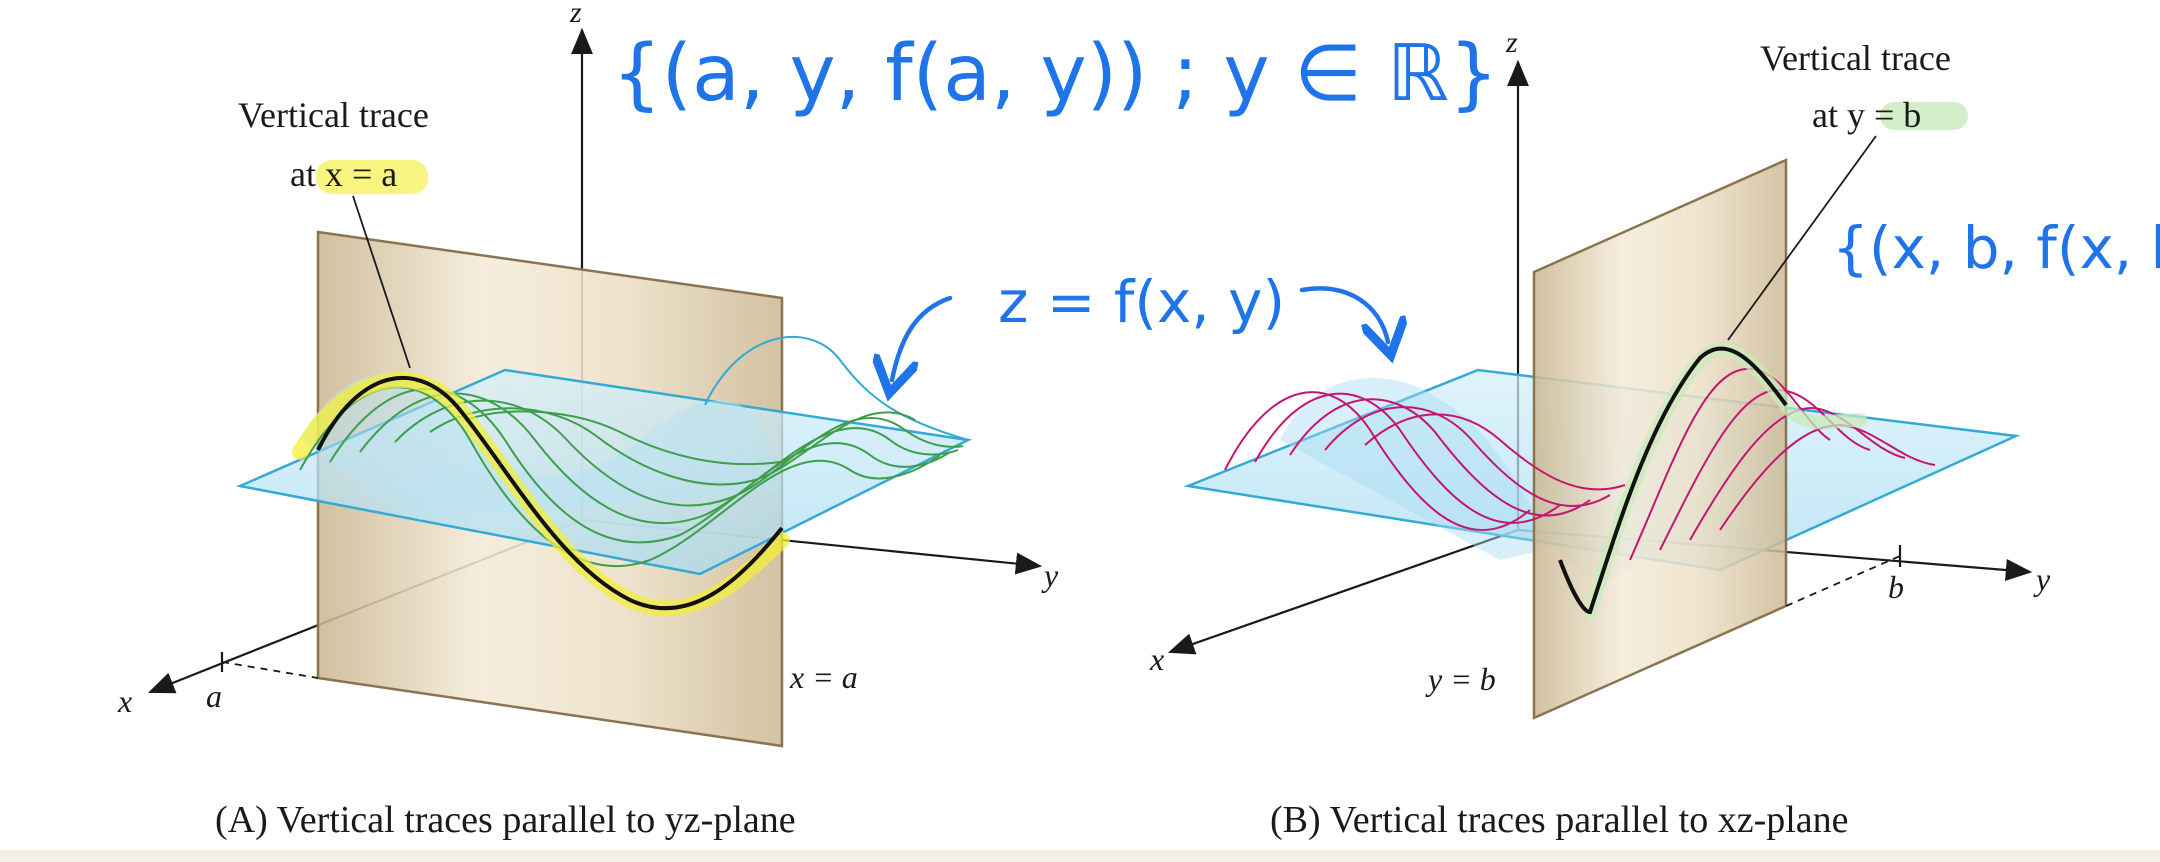  What do you see at coordinates (505, 820) in the screenshot?
I see `caption-a: (A) Vertical traces parallel to yz-plane` at bounding box center [505, 820].